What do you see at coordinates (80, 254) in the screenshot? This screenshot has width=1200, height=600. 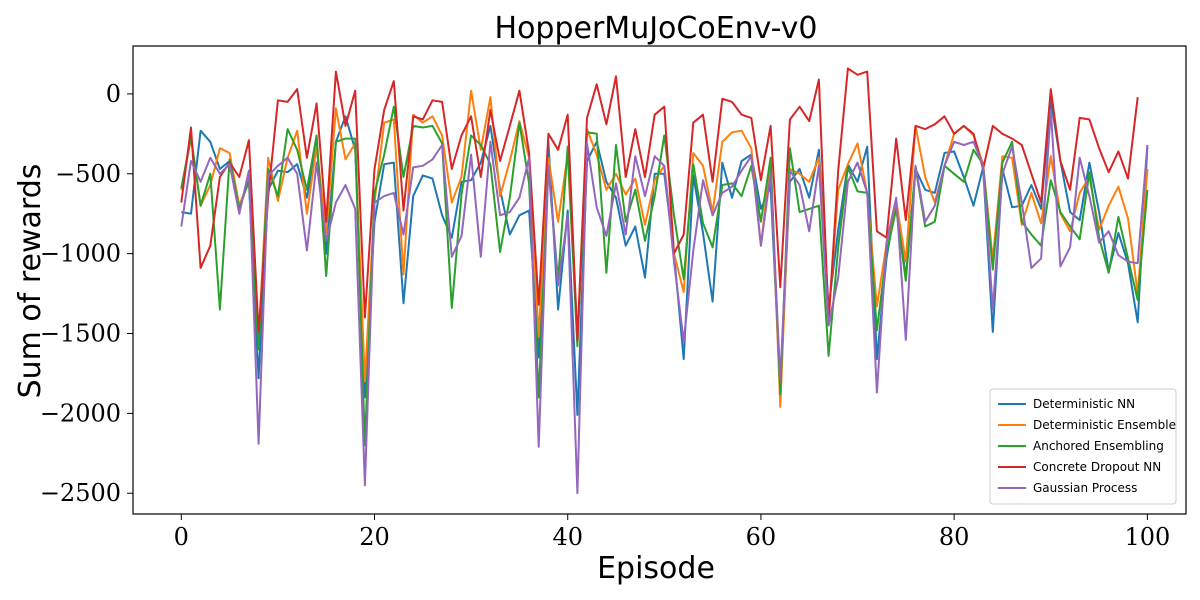 I see `y-tick-label: −1000` at bounding box center [80, 254].